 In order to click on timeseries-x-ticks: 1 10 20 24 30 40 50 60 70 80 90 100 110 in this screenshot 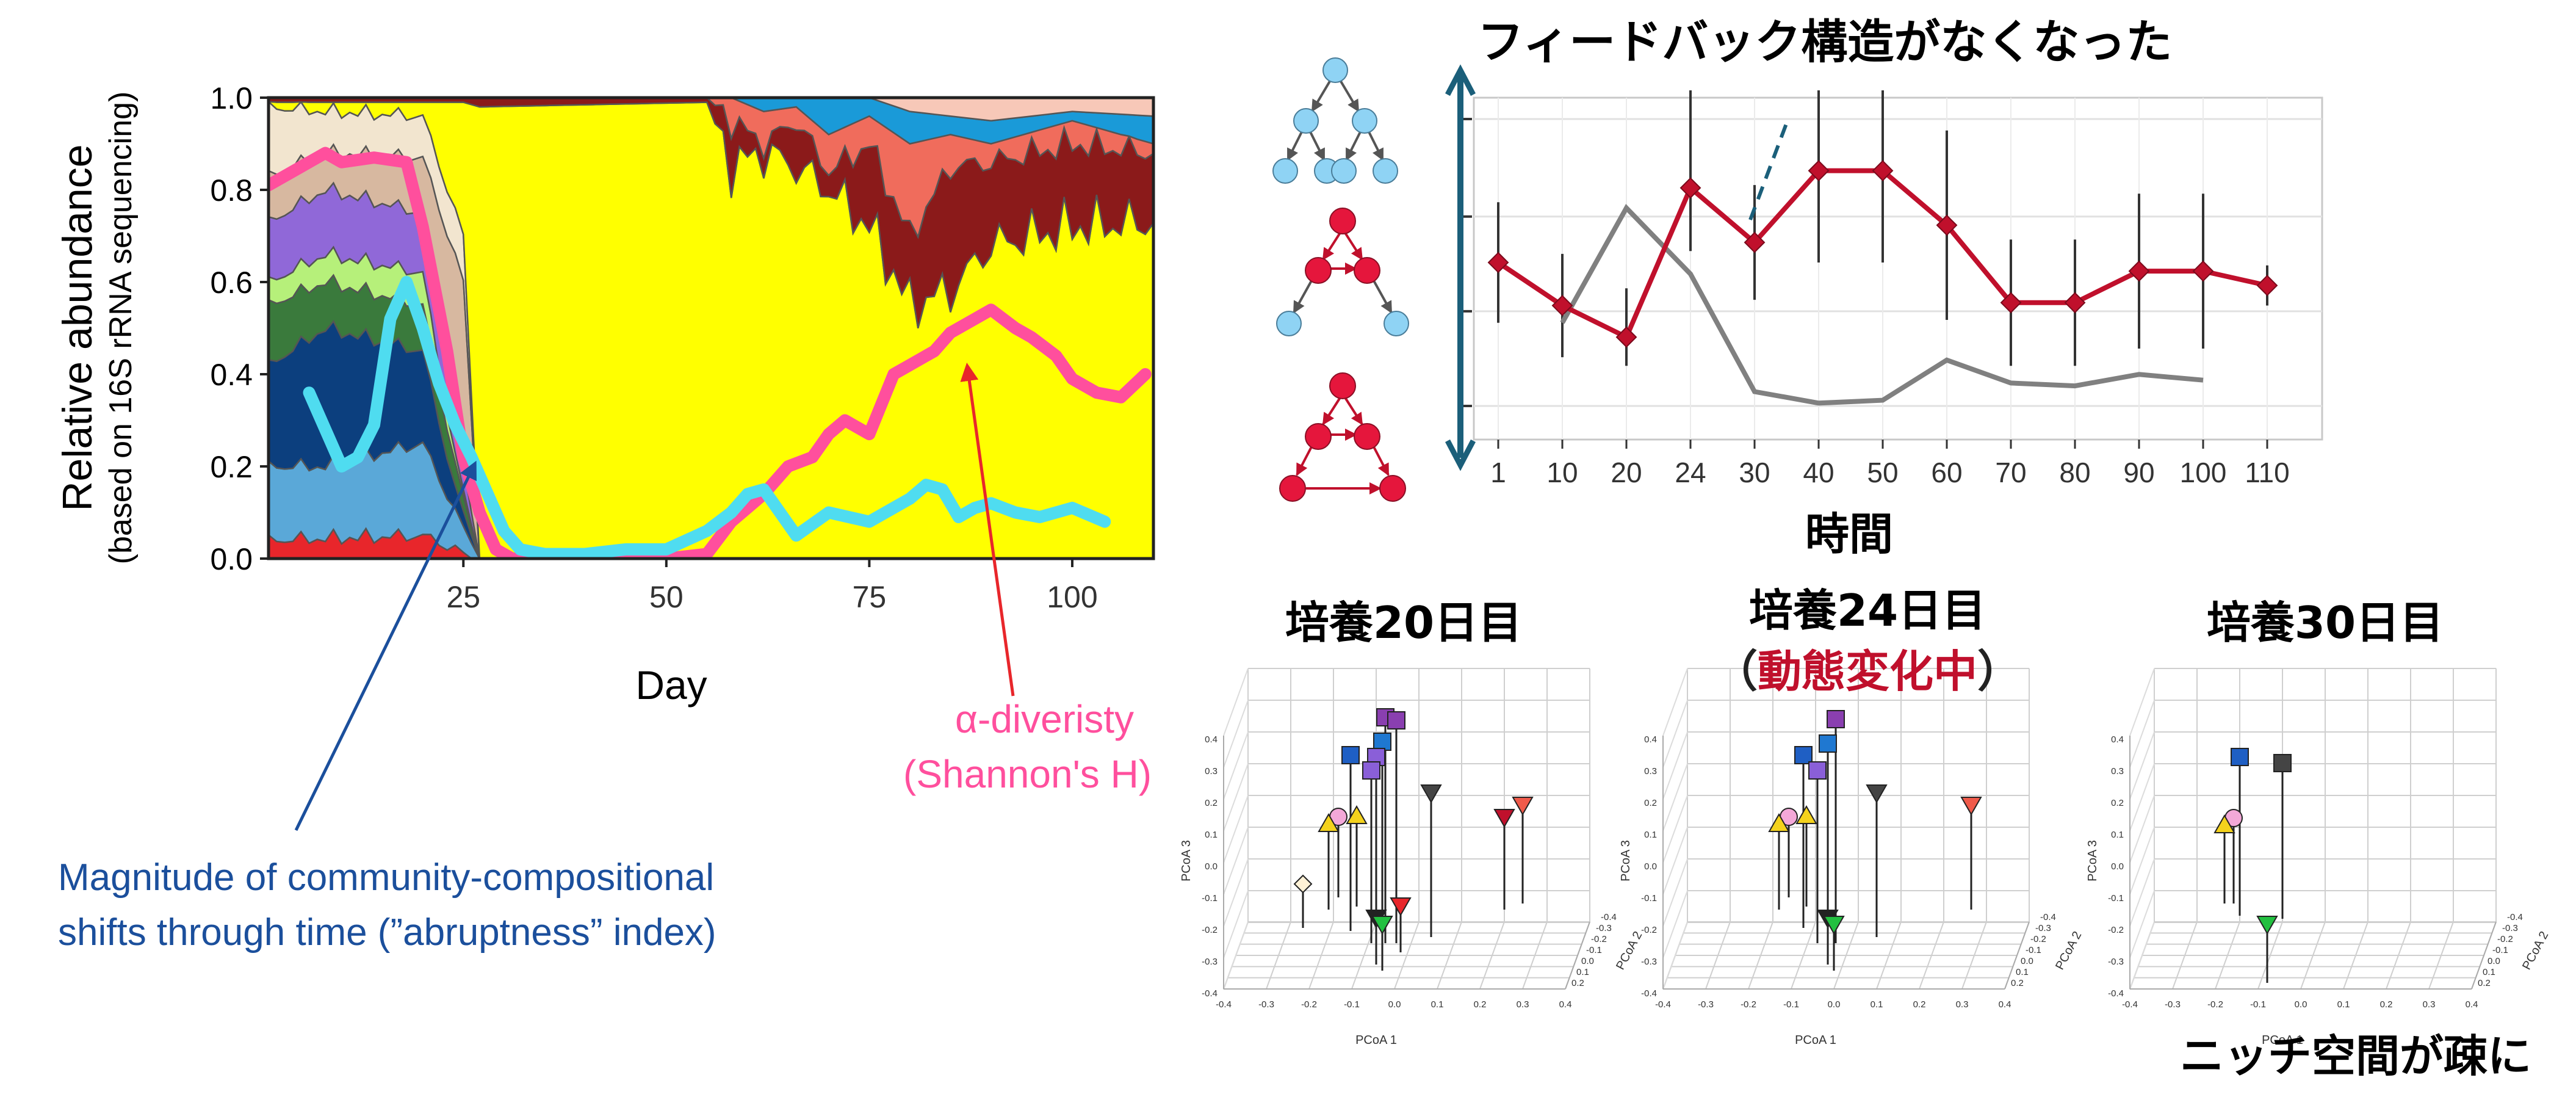, I will do `click(1890, 464)`.